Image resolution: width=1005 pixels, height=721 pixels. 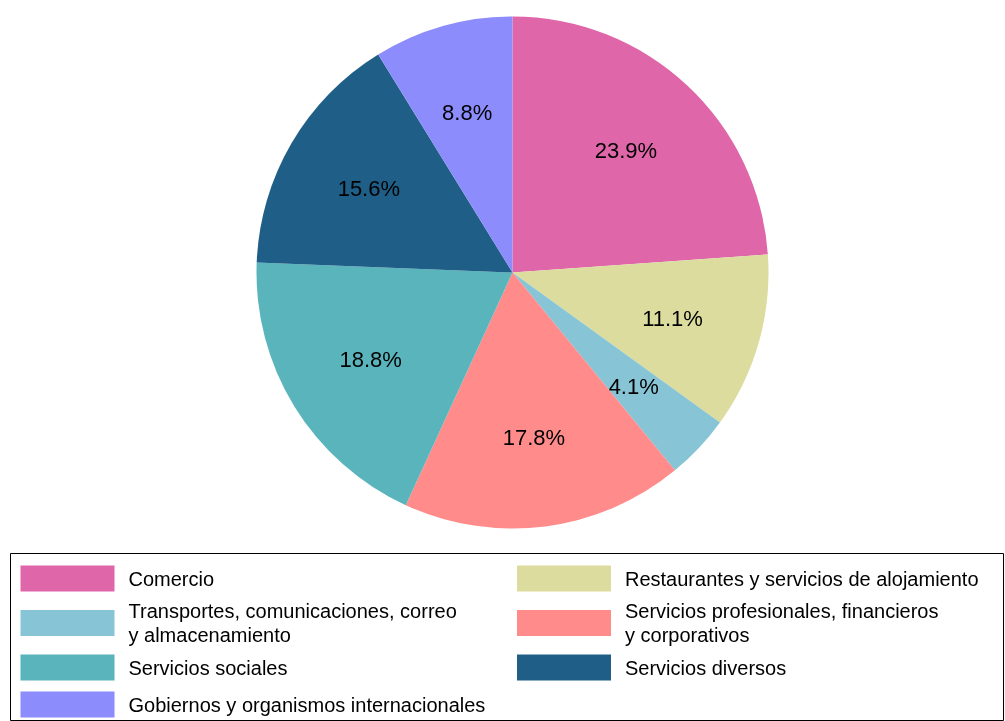 I want to click on data-label: 17.8%, so click(x=534, y=438).